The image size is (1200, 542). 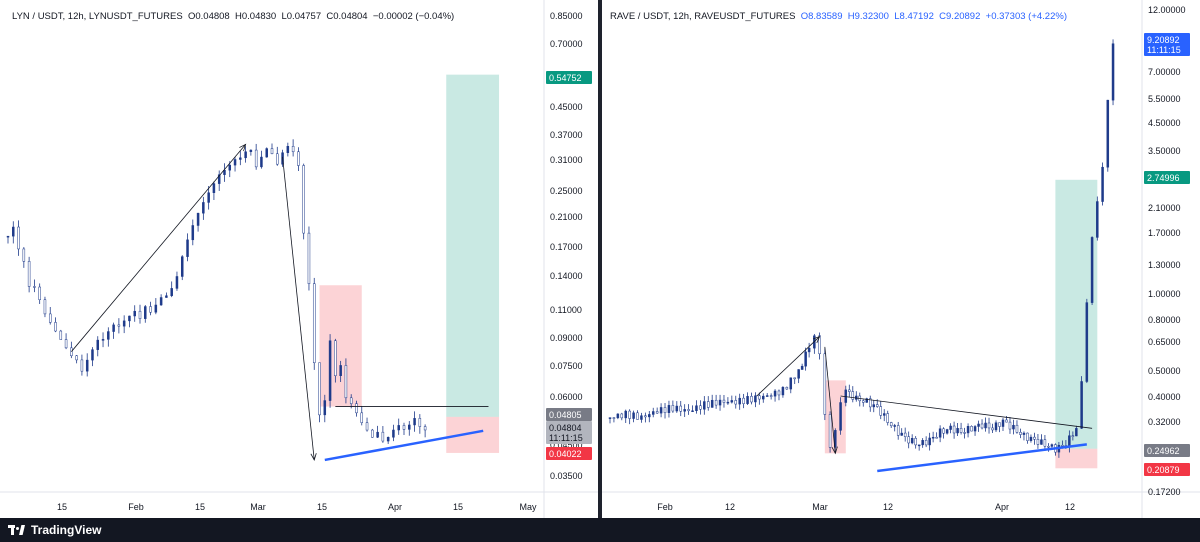 I want to click on y-tick-label: 1.00000, so click(x=1164, y=294).